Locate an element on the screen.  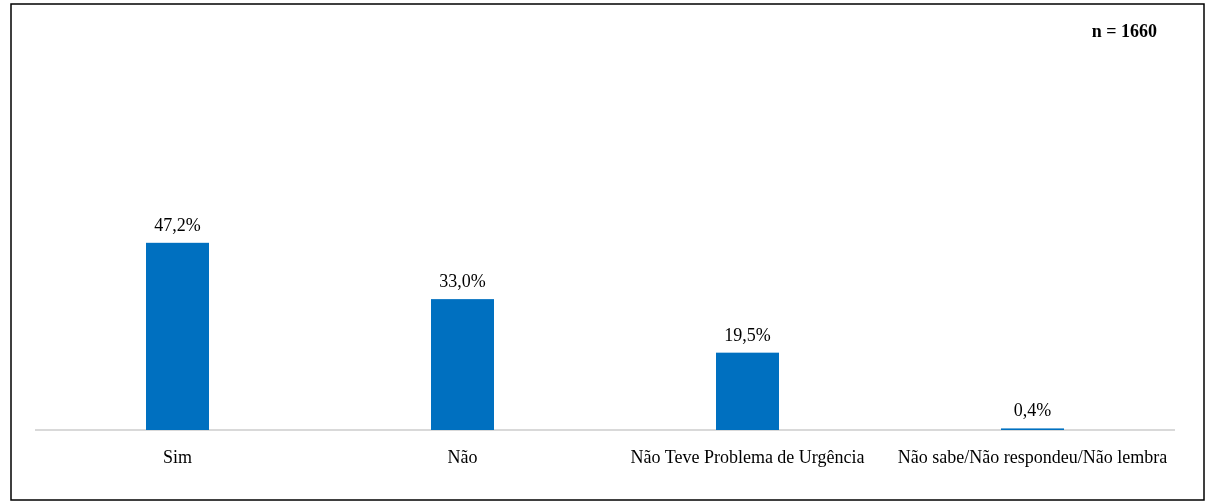
data-label: 19,5% is located at coordinates (747, 334).